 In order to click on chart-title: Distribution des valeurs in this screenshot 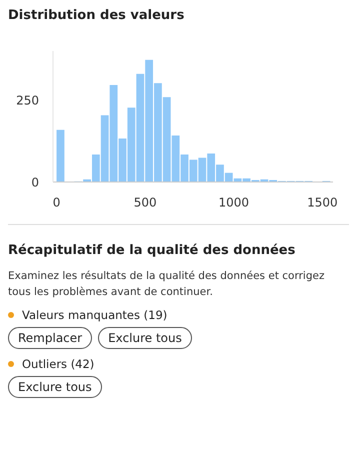, I will do `click(97, 16)`.